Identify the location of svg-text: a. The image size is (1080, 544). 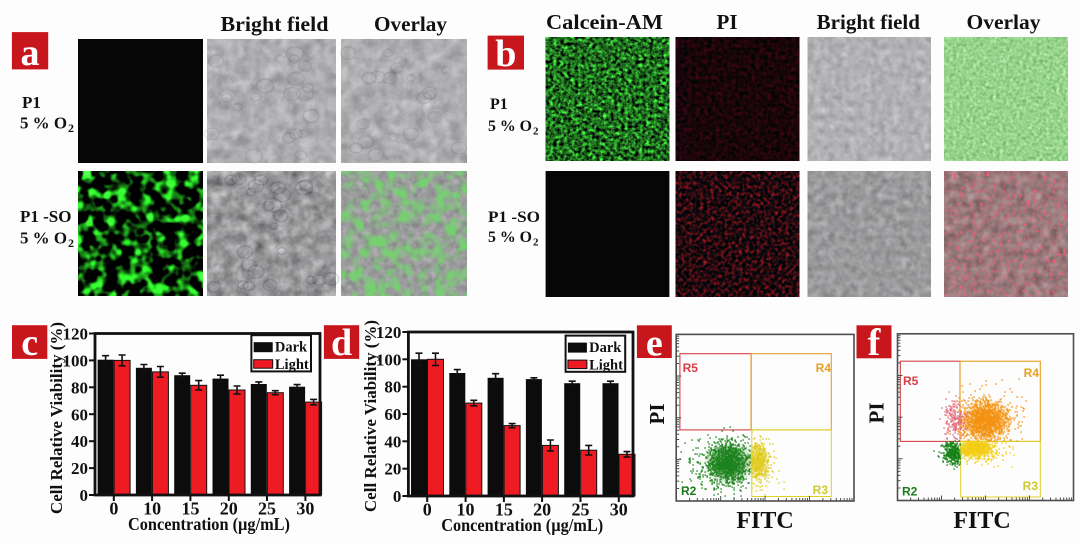
(30, 53).